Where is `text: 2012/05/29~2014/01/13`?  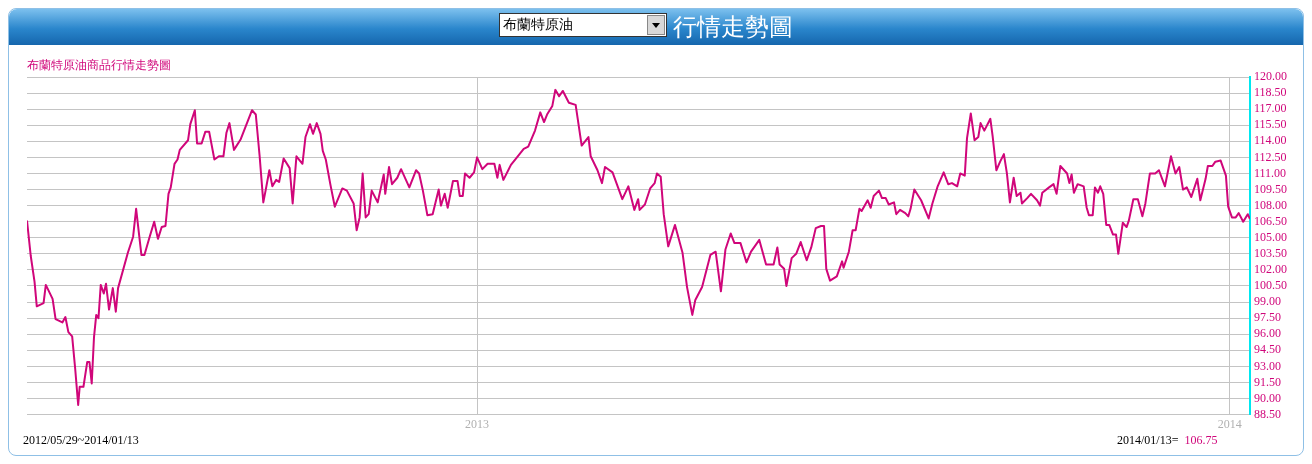 text: 2012/05/29~2014/01/13 is located at coordinates (81, 440).